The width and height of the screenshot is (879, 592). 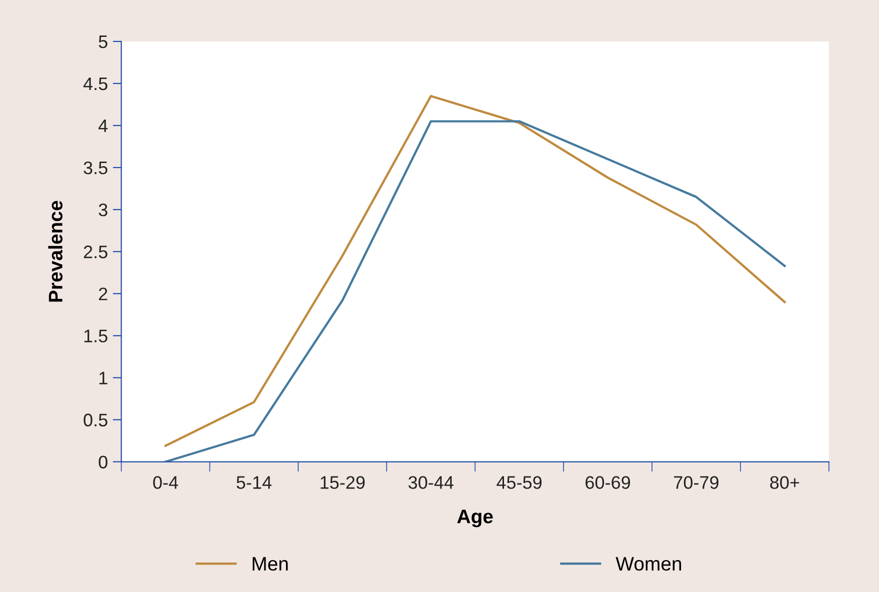 What do you see at coordinates (96, 336) in the screenshot?
I see `y-tick-label: 1.5` at bounding box center [96, 336].